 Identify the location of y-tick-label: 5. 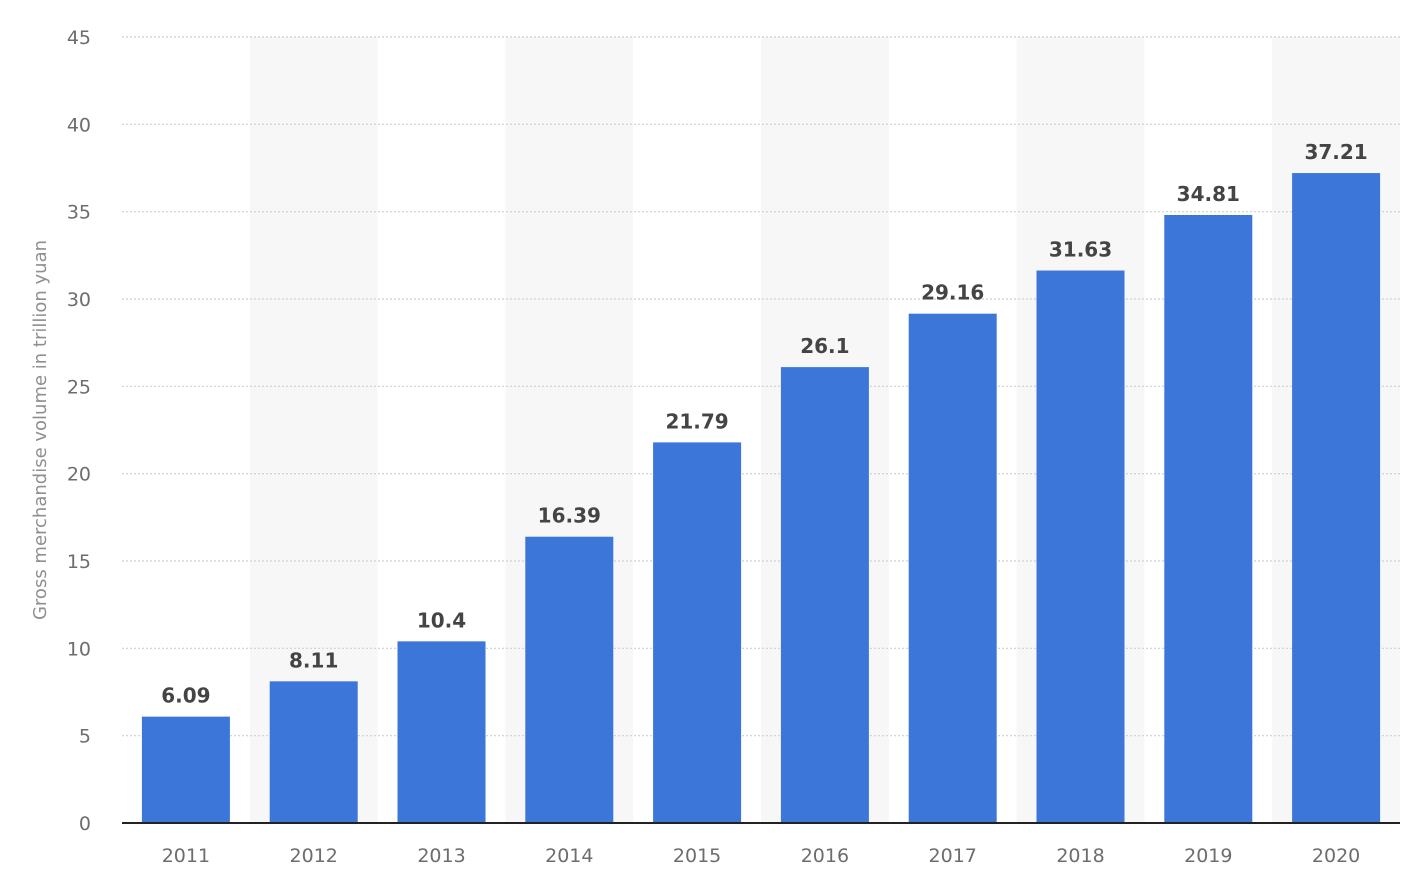
(85, 737).